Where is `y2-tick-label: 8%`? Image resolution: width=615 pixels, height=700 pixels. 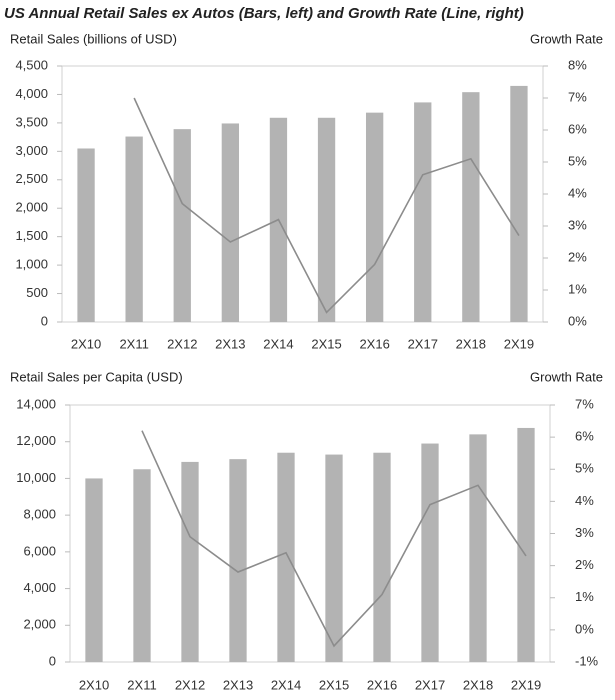
y2-tick-label: 8% is located at coordinates (577, 64).